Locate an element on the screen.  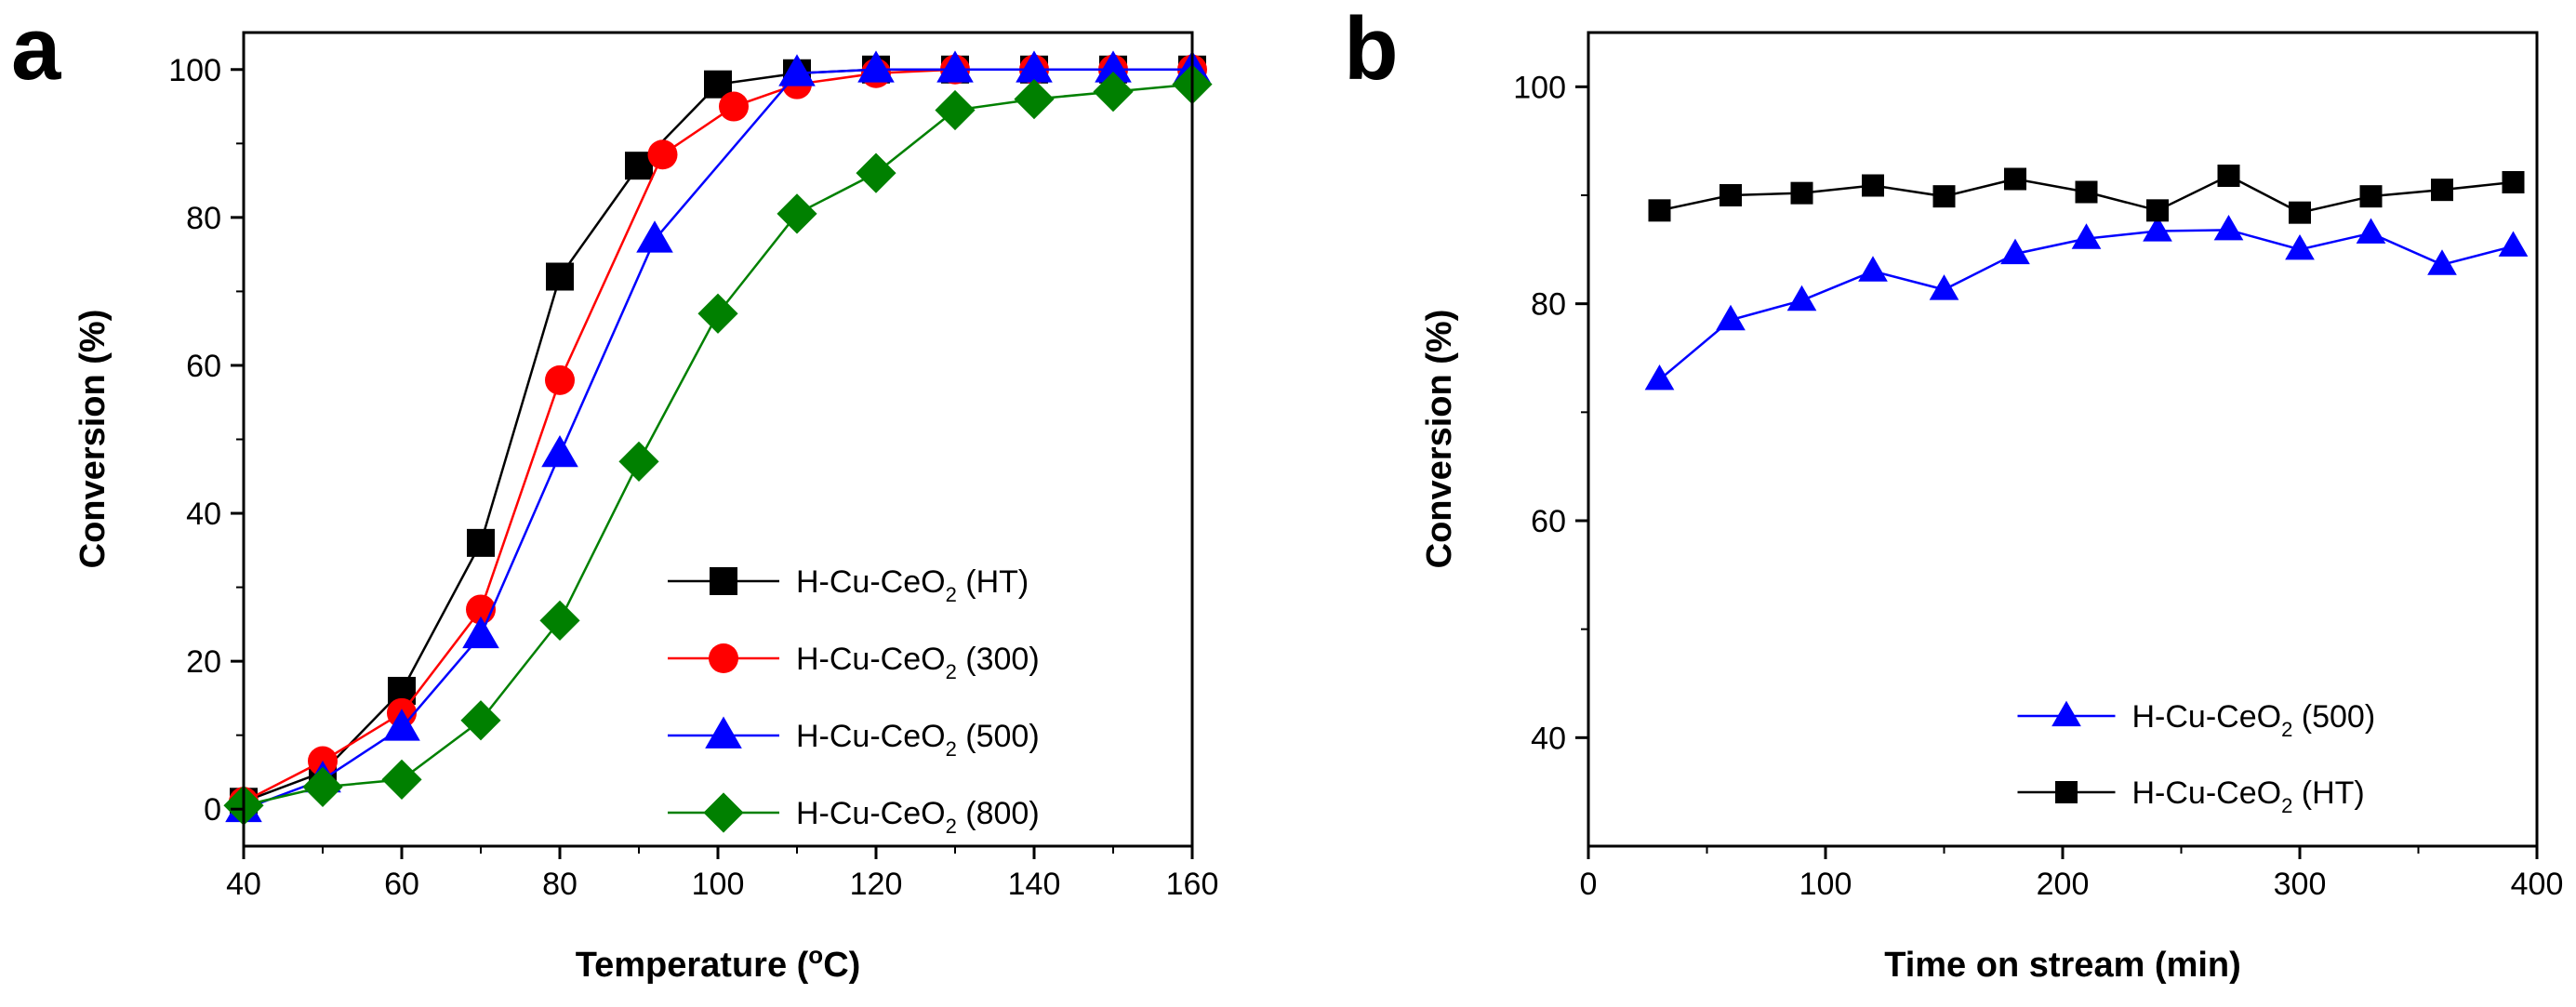
panel-a-y-tick-label: 0 is located at coordinates (212, 810).